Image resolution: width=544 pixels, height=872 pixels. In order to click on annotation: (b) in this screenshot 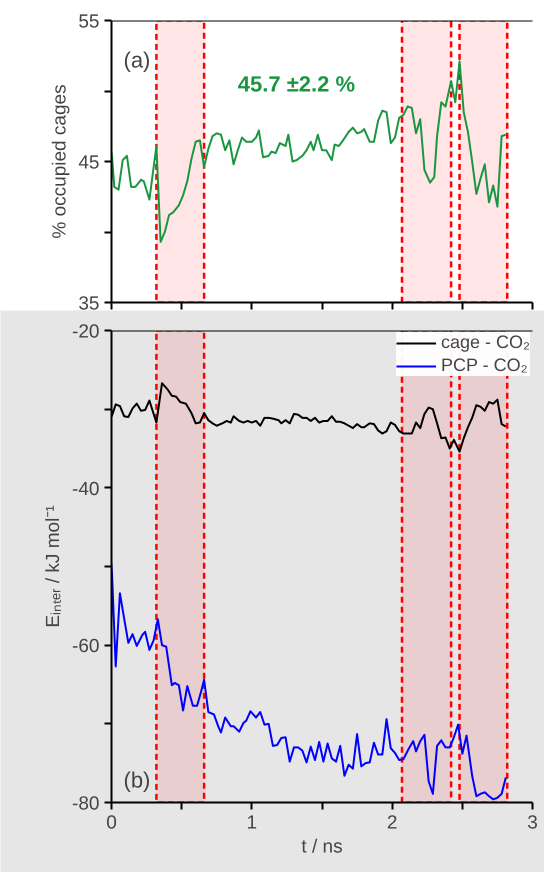, I will do `click(137, 780)`.